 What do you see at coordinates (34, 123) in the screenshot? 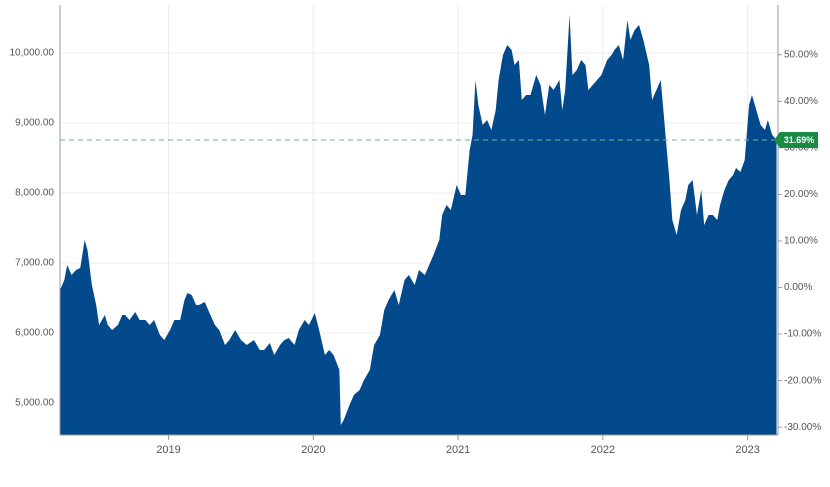
I see `y-tick-label: 9,000.00` at bounding box center [34, 123].